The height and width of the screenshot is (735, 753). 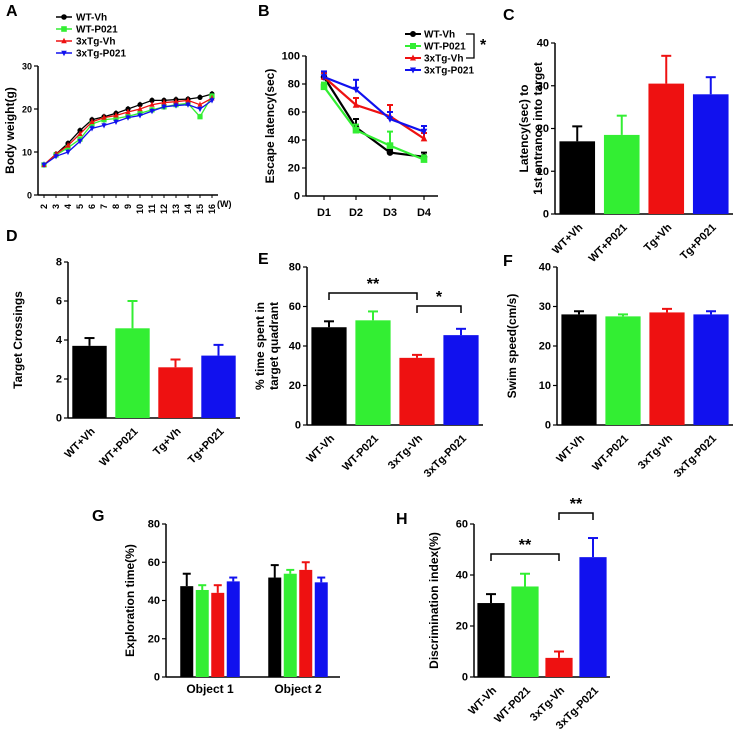 I want to click on y-axis-label-line2: 1st entrance into target, so click(x=538, y=128).